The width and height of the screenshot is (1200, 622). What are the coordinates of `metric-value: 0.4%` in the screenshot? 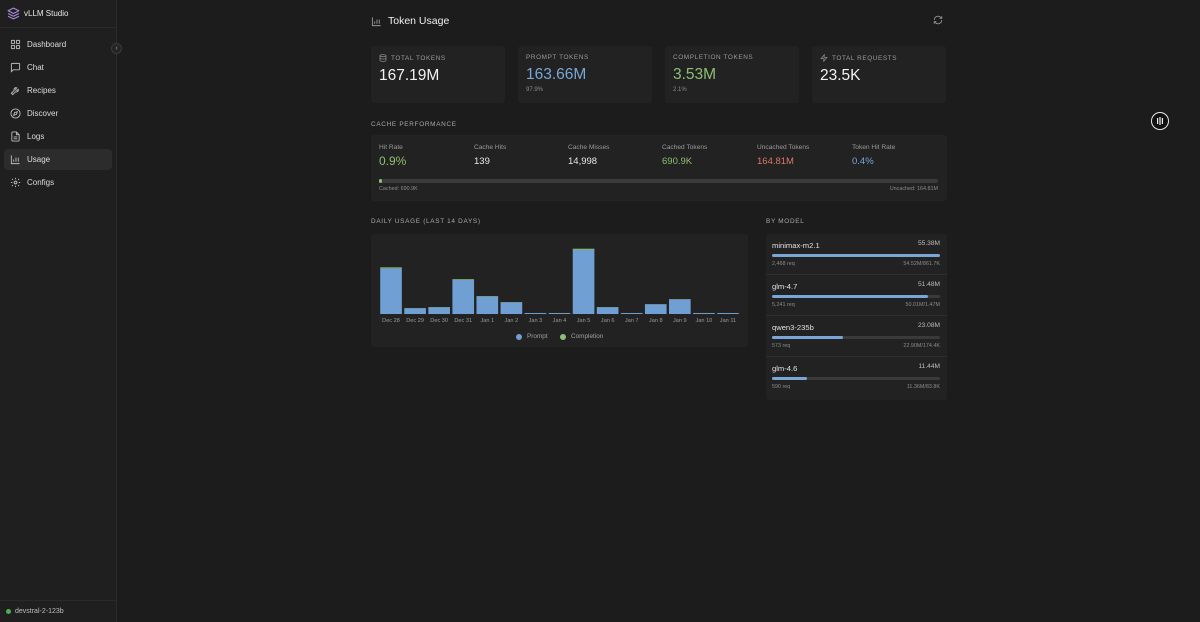 It's located at (863, 161).